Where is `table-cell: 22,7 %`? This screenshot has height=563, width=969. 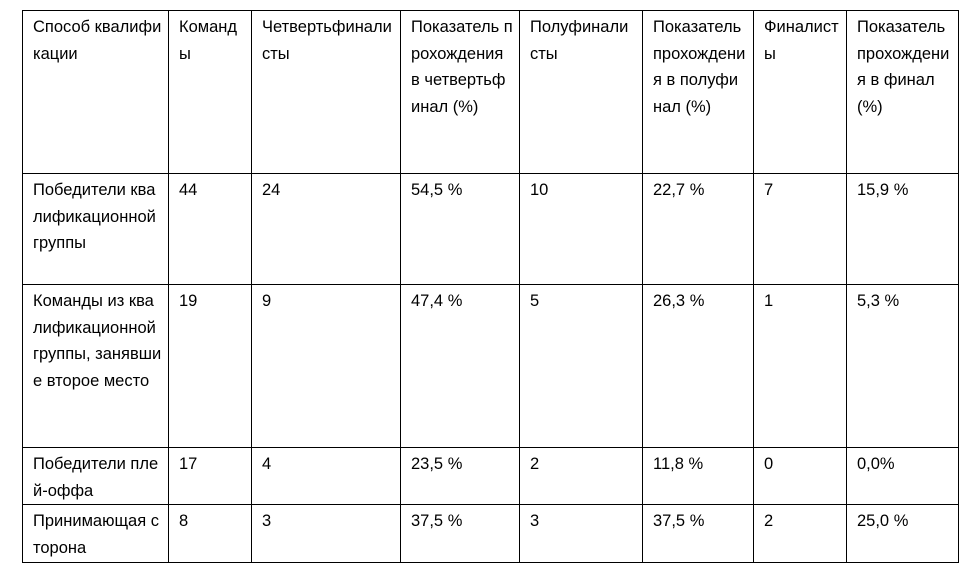 table-cell: 22,7 % is located at coordinates (698, 229).